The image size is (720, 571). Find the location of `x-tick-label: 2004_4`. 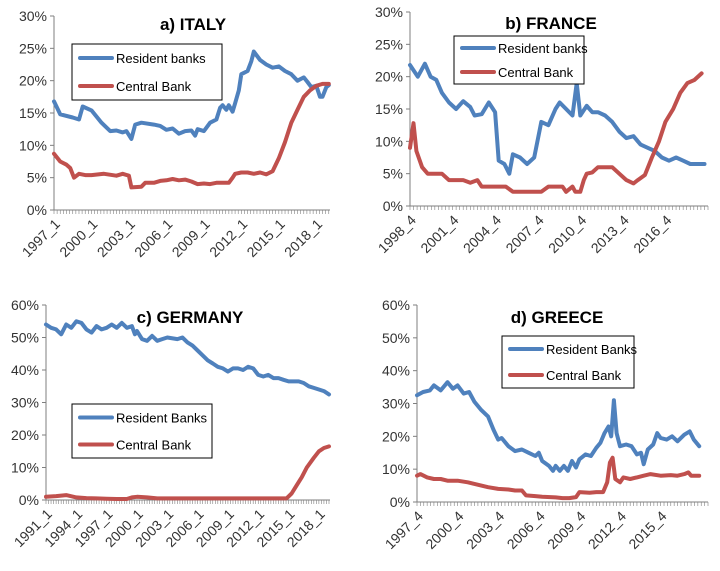

x-tick-label: 2004_4 is located at coordinates (482, 234).